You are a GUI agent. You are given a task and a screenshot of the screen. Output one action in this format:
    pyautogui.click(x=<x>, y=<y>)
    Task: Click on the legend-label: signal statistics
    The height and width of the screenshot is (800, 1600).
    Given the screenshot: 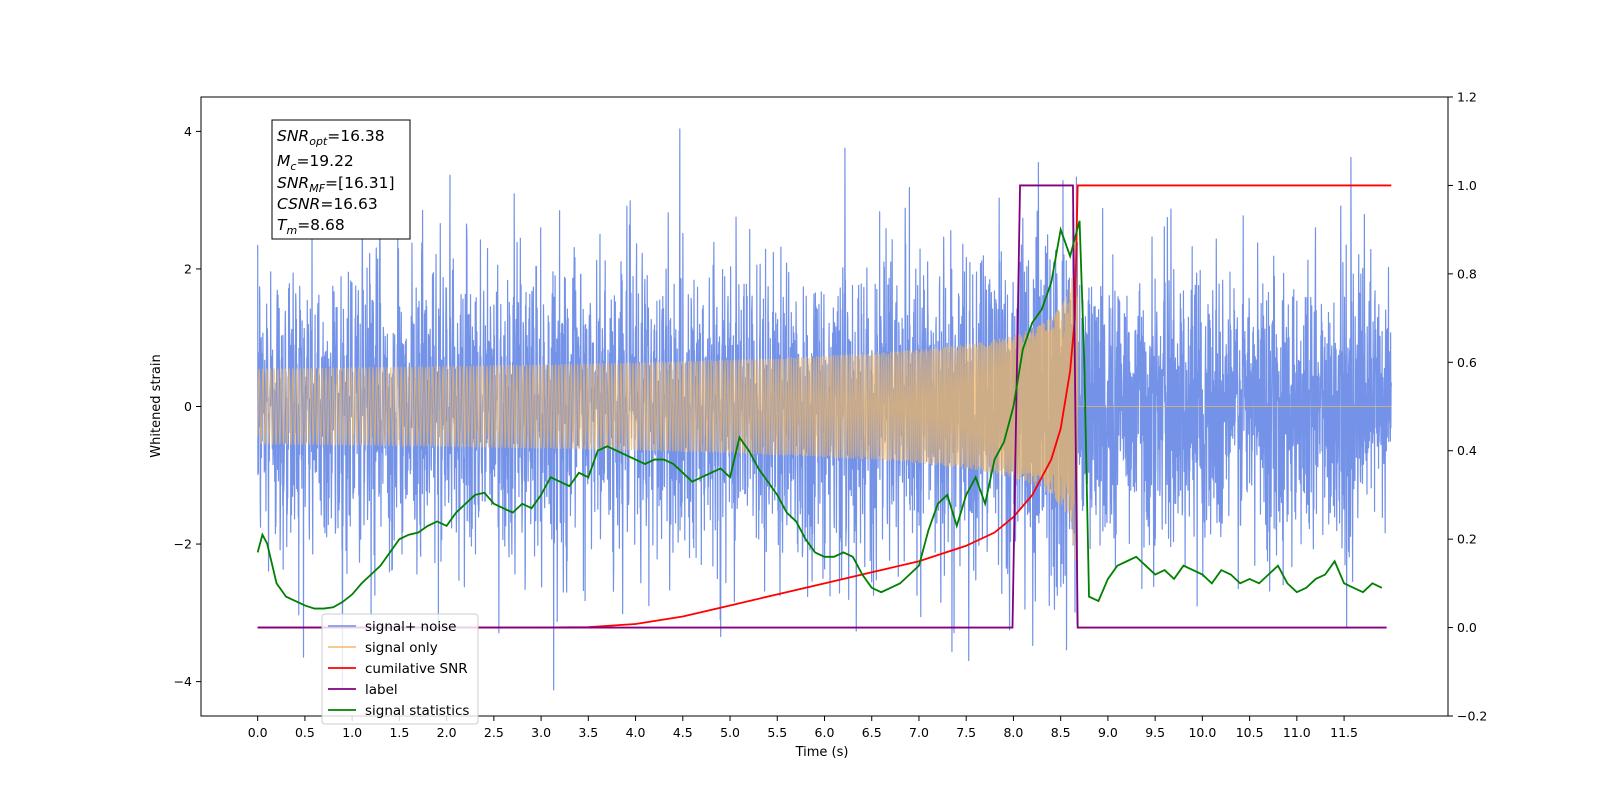 What is the action you would take?
    pyautogui.click(x=417, y=711)
    